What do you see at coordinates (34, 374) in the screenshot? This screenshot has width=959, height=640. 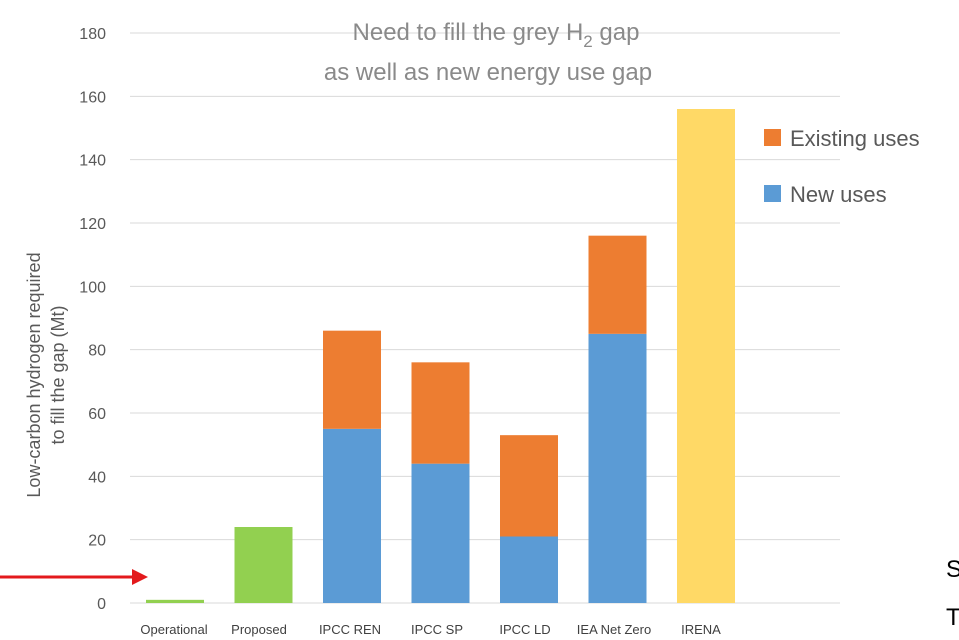 I see `y-axis-title-line-1: Low-carbon hydrogen required` at bounding box center [34, 374].